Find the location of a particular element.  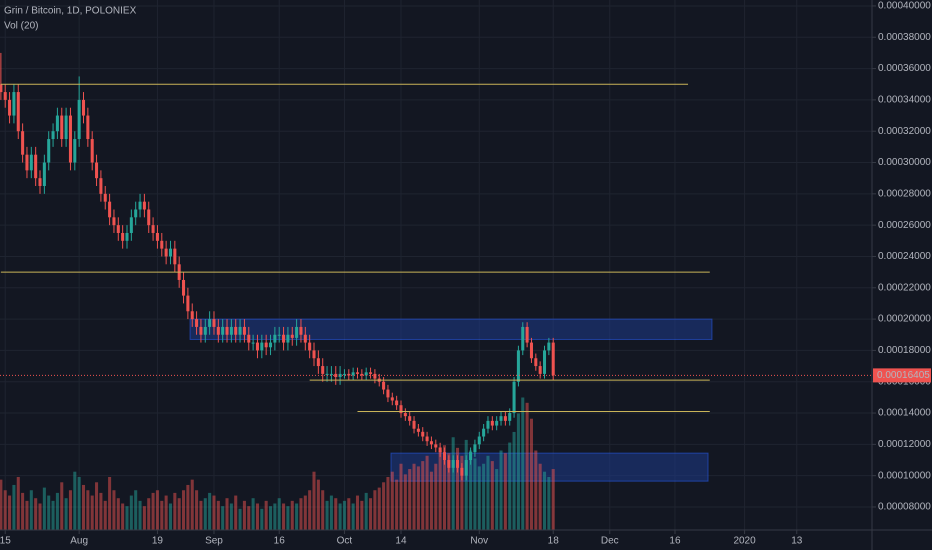

volume-label: Vol (20) is located at coordinates (21, 26).